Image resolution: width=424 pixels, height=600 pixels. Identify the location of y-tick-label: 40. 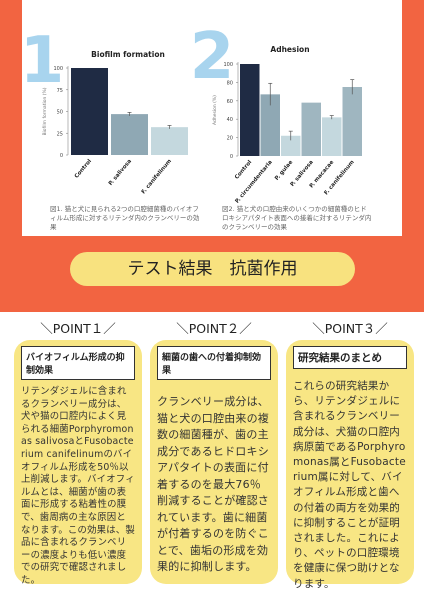
(230, 120).